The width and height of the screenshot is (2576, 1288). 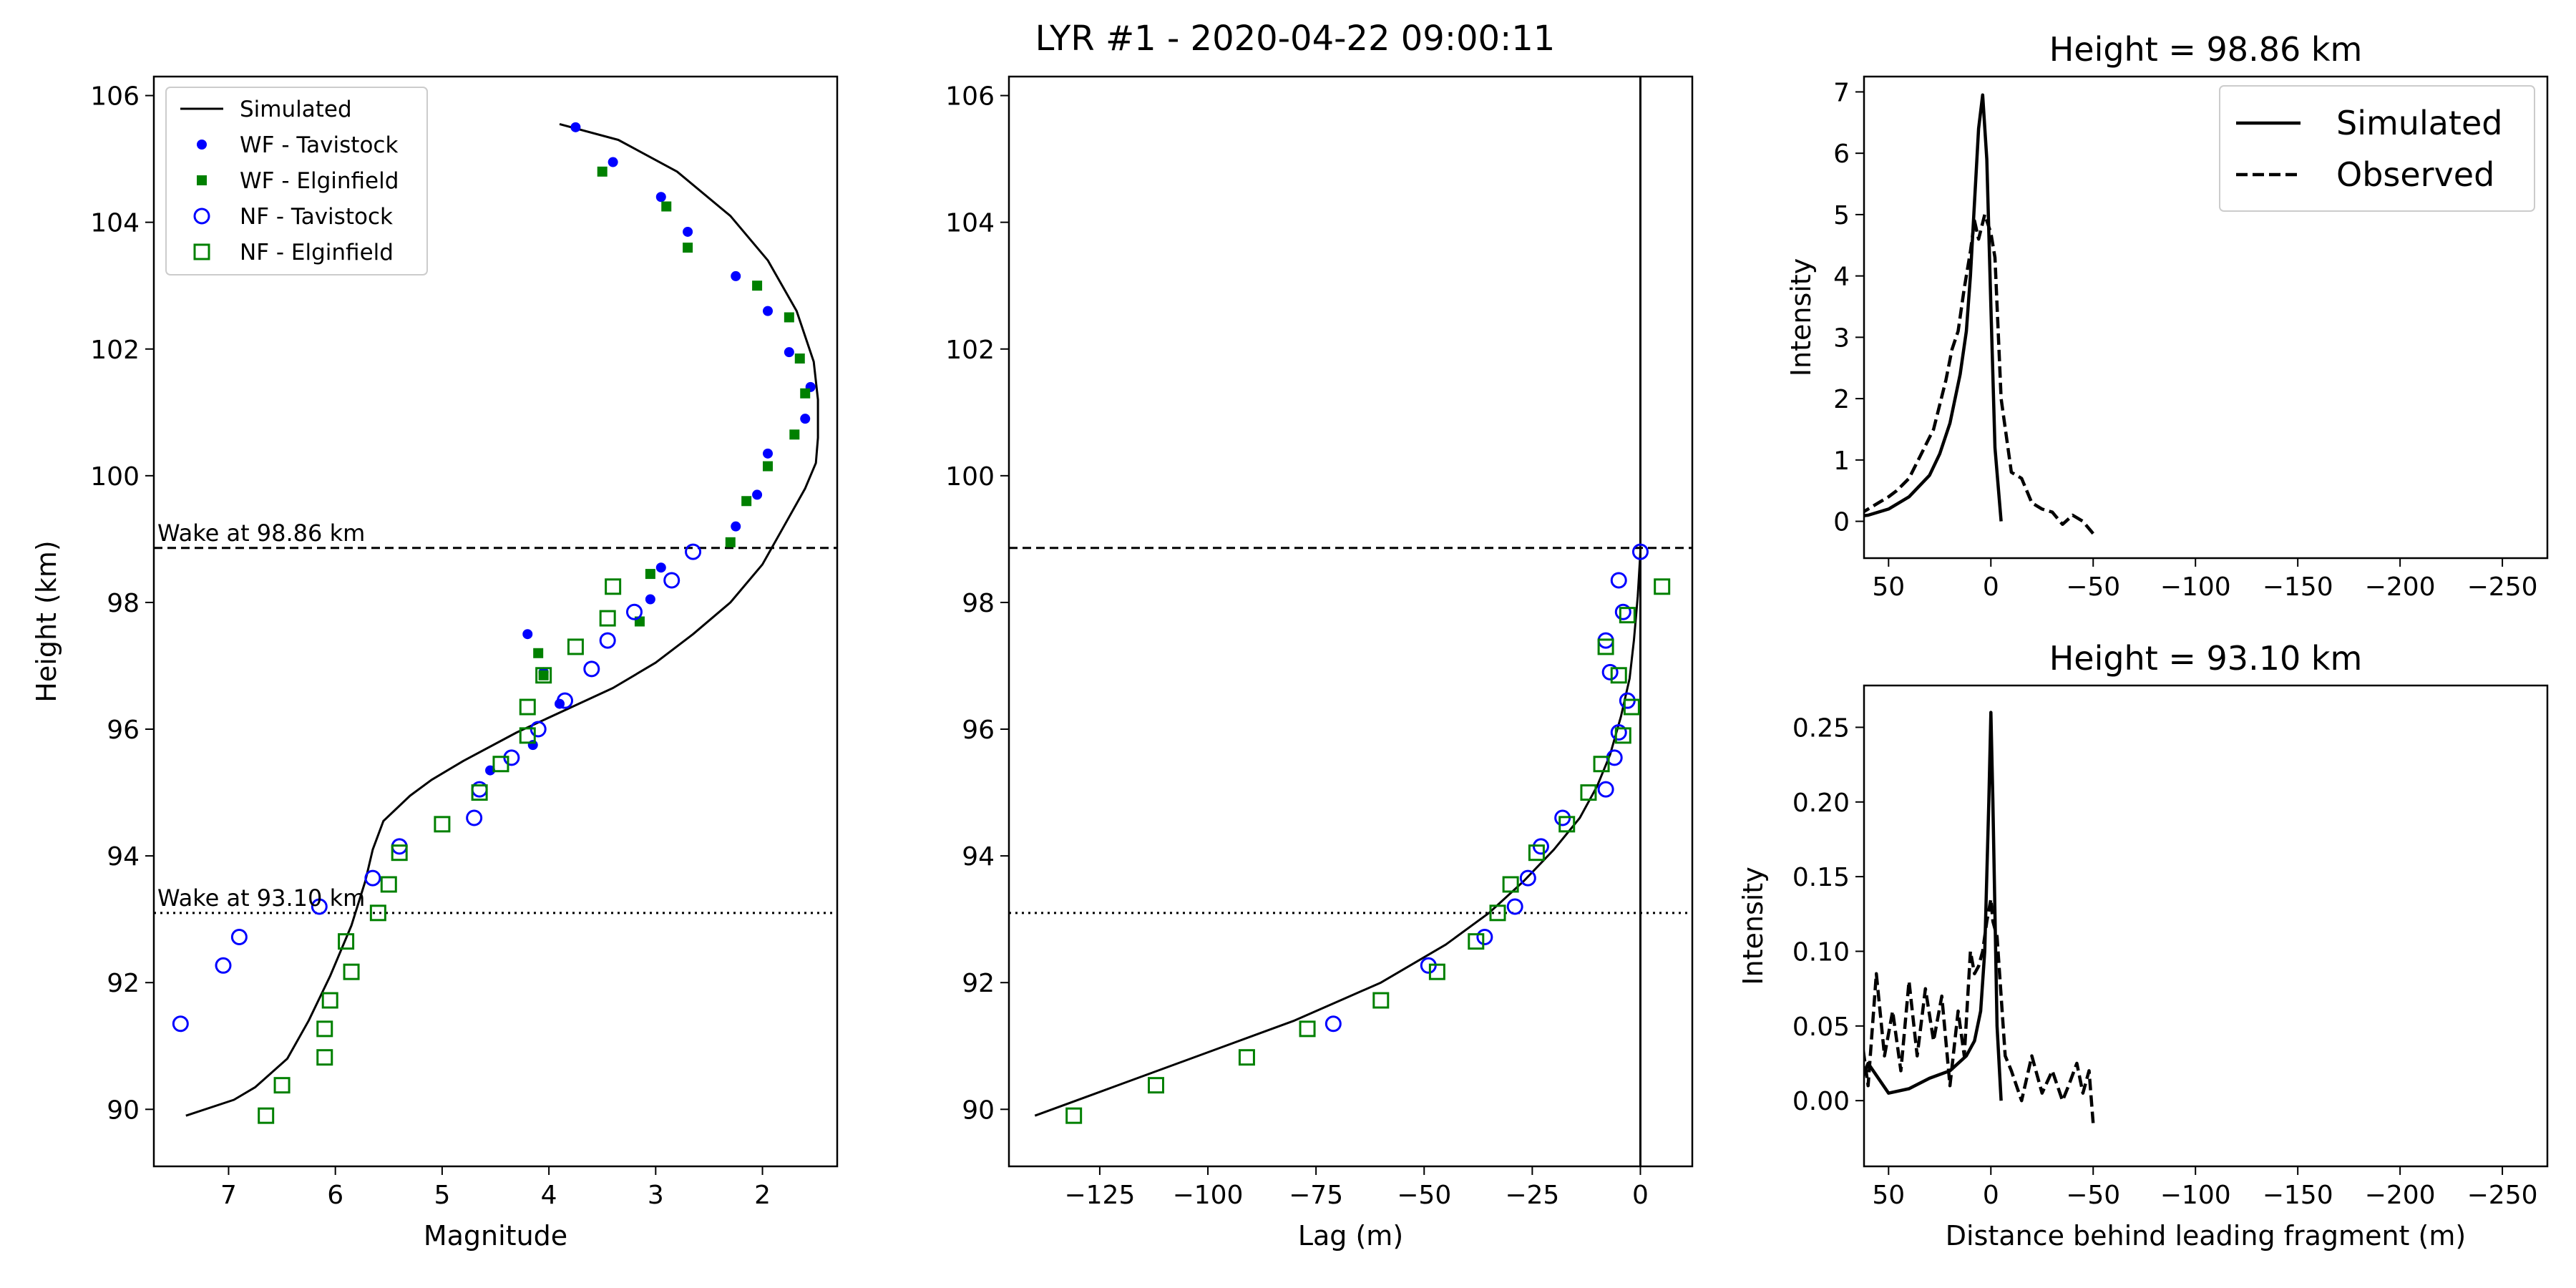 What do you see at coordinates (2206, 1236) in the screenshot?
I see `x-axis-label: Distance behind leading fragment (m)` at bounding box center [2206, 1236].